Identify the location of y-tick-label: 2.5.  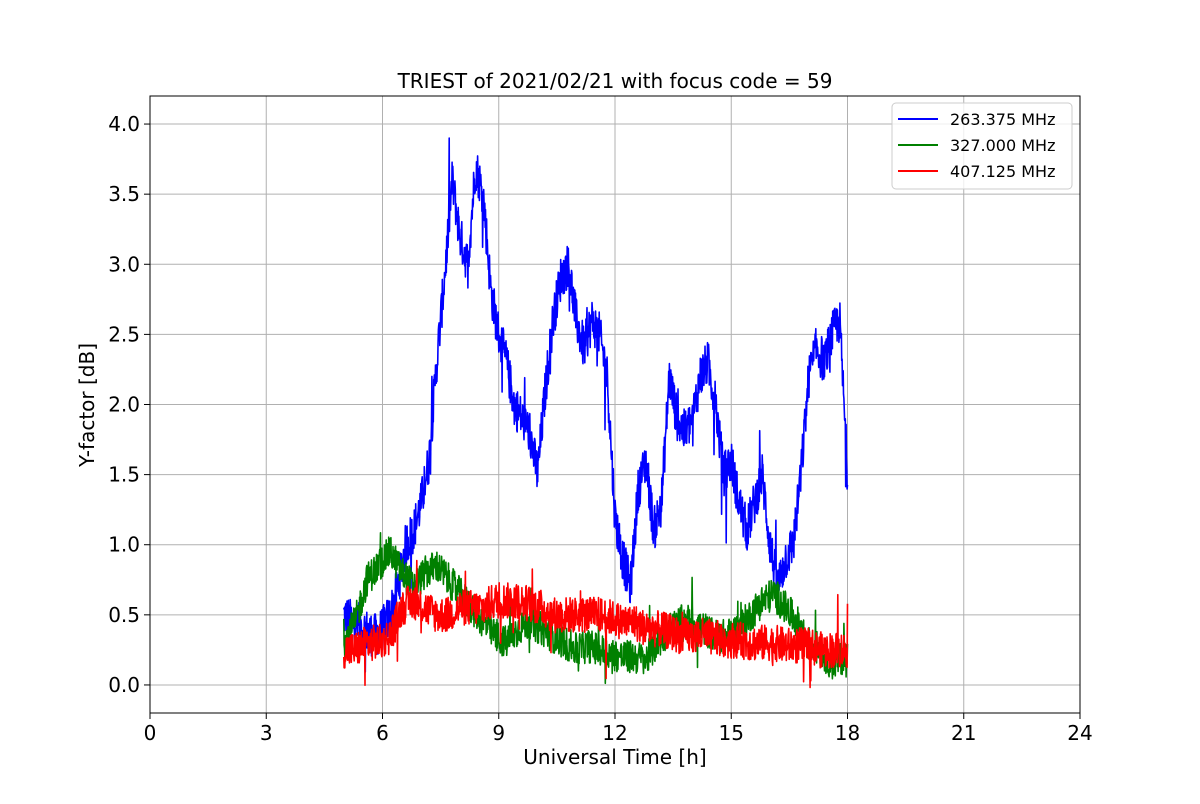
(124, 334).